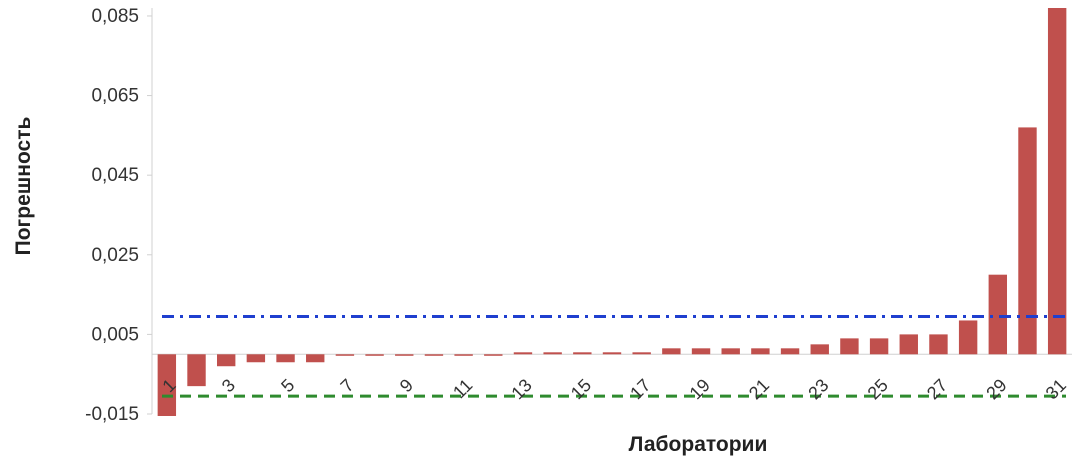 Image resolution: width=1075 pixels, height=463 pixels. I want to click on x-tick-label: 17, so click(640, 389).